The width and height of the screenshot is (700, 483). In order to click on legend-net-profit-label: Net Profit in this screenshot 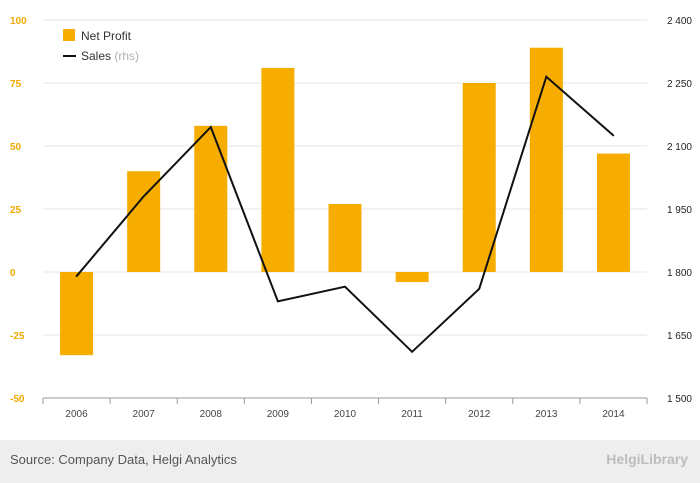, I will do `click(106, 36)`.